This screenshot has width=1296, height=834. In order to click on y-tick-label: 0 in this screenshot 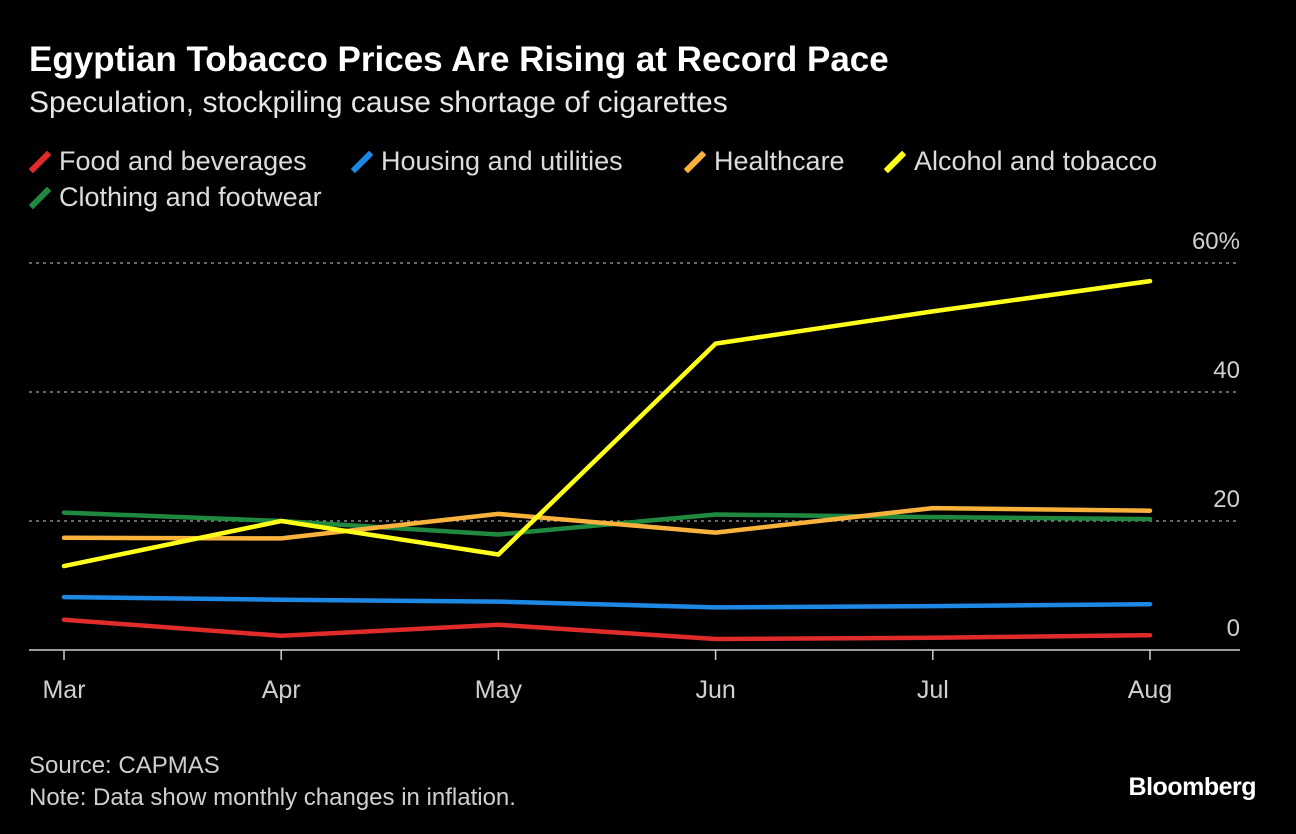, I will do `click(1233, 628)`.